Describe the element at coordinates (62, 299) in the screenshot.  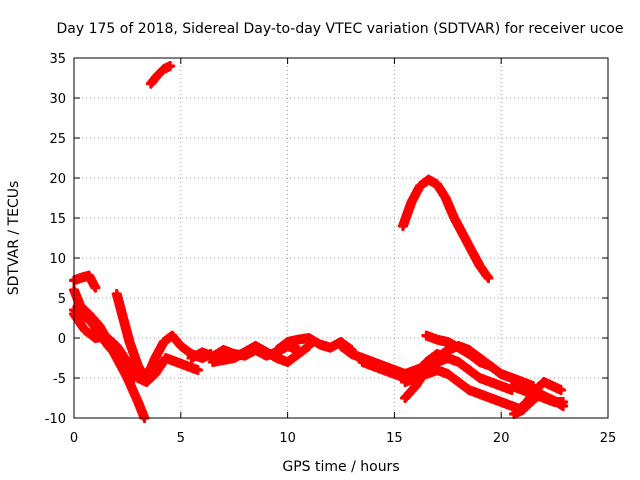
I see `y-tick-label: 5` at that location.